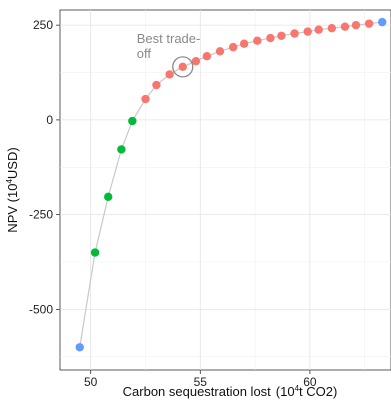 The image size is (391, 403). What do you see at coordinates (91, 382) in the screenshot?
I see `x-tick-label: 50` at bounding box center [91, 382].